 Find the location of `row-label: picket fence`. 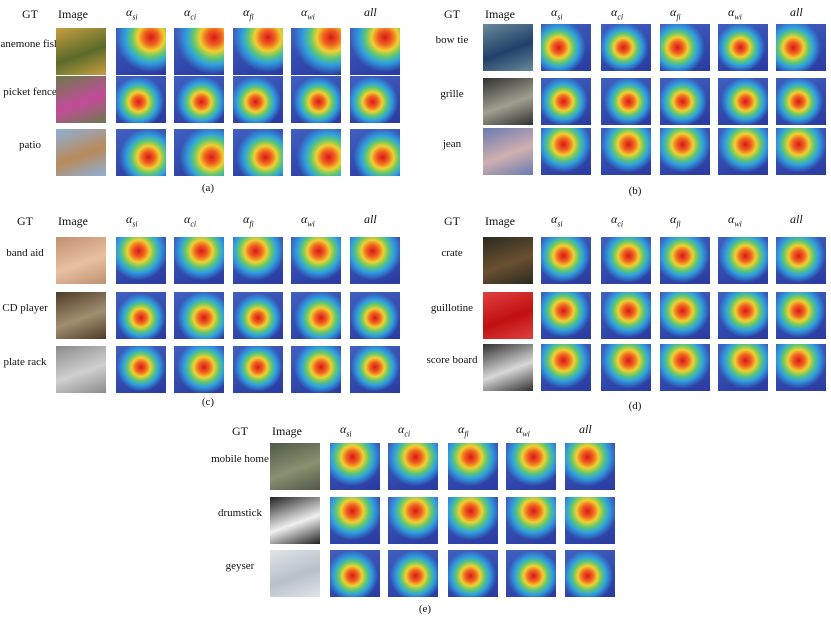

row-label: picket fence is located at coordinates (30, 92).